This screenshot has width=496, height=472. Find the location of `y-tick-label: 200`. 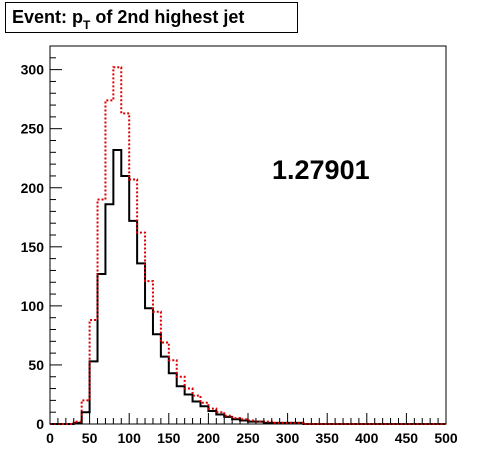

y-tick-label: 200 is located at coordinates (33, 188).